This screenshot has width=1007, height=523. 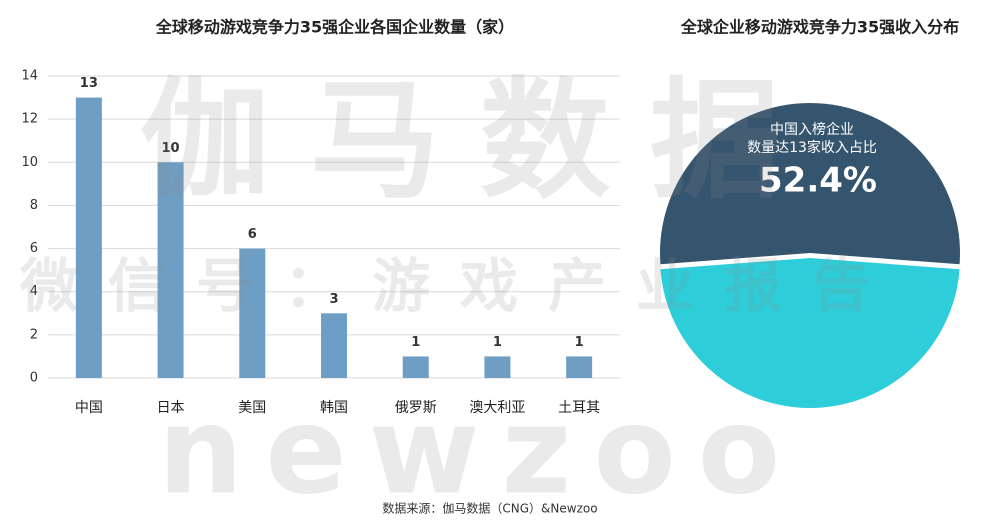 What do you see at coordinates (459, 286) in the screenshot?
I see `watermark: 微信号：游戏产业报告` at bounding box center [459, 286].